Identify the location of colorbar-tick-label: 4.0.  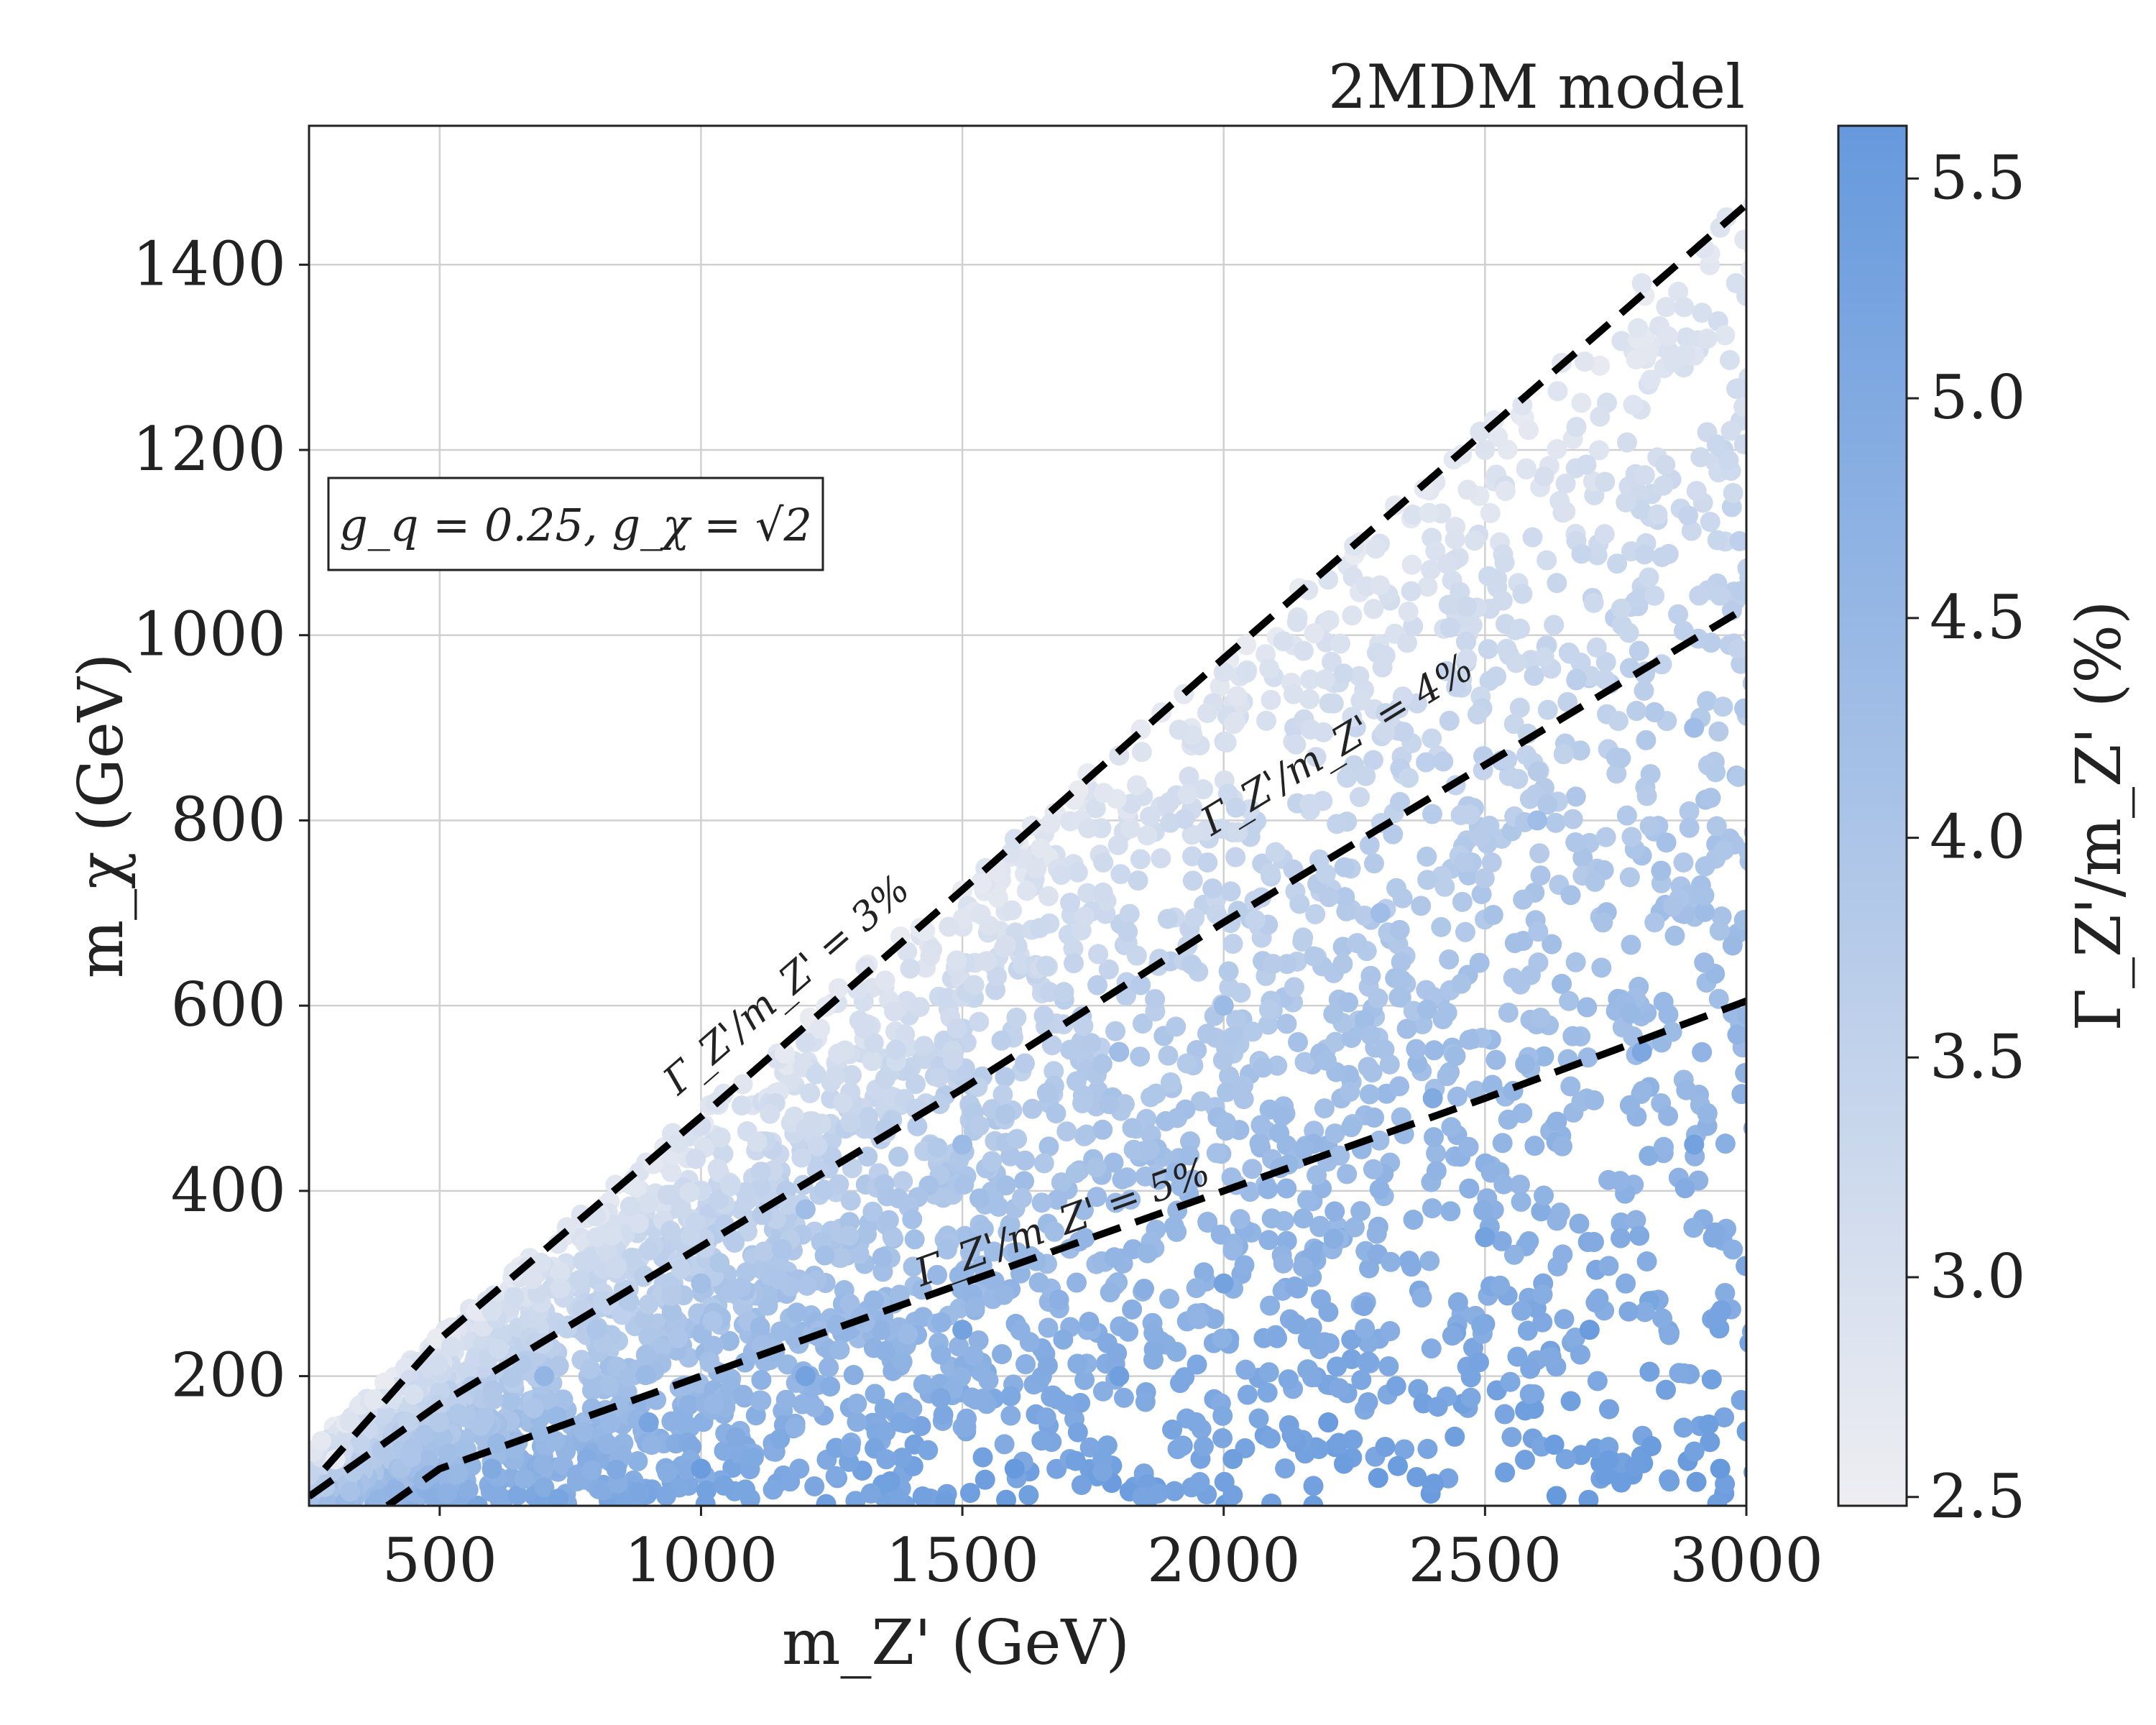
(1978, 837).